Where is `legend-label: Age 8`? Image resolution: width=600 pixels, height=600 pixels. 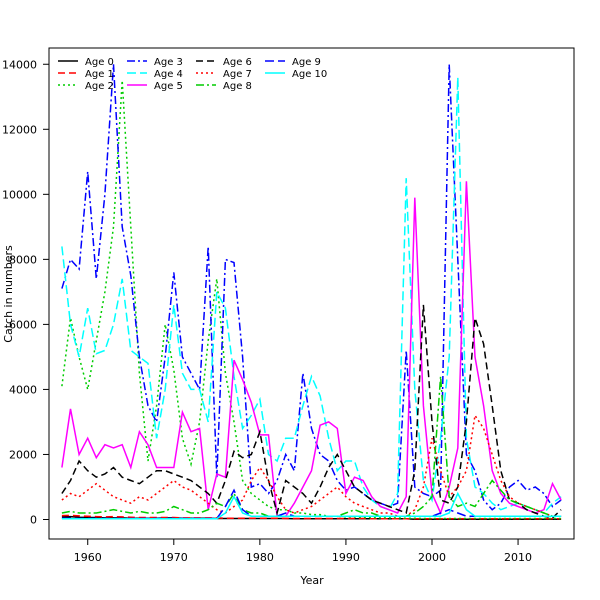 legend-label: Age 8 is located at coordinates (237, 86).